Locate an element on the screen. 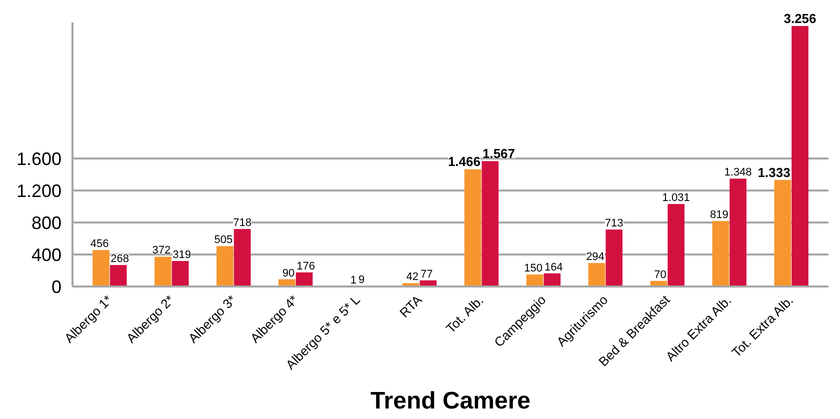 The height and width of the screenshot is (419, 840). data-label: 819 is located at coordinates (719, 214).